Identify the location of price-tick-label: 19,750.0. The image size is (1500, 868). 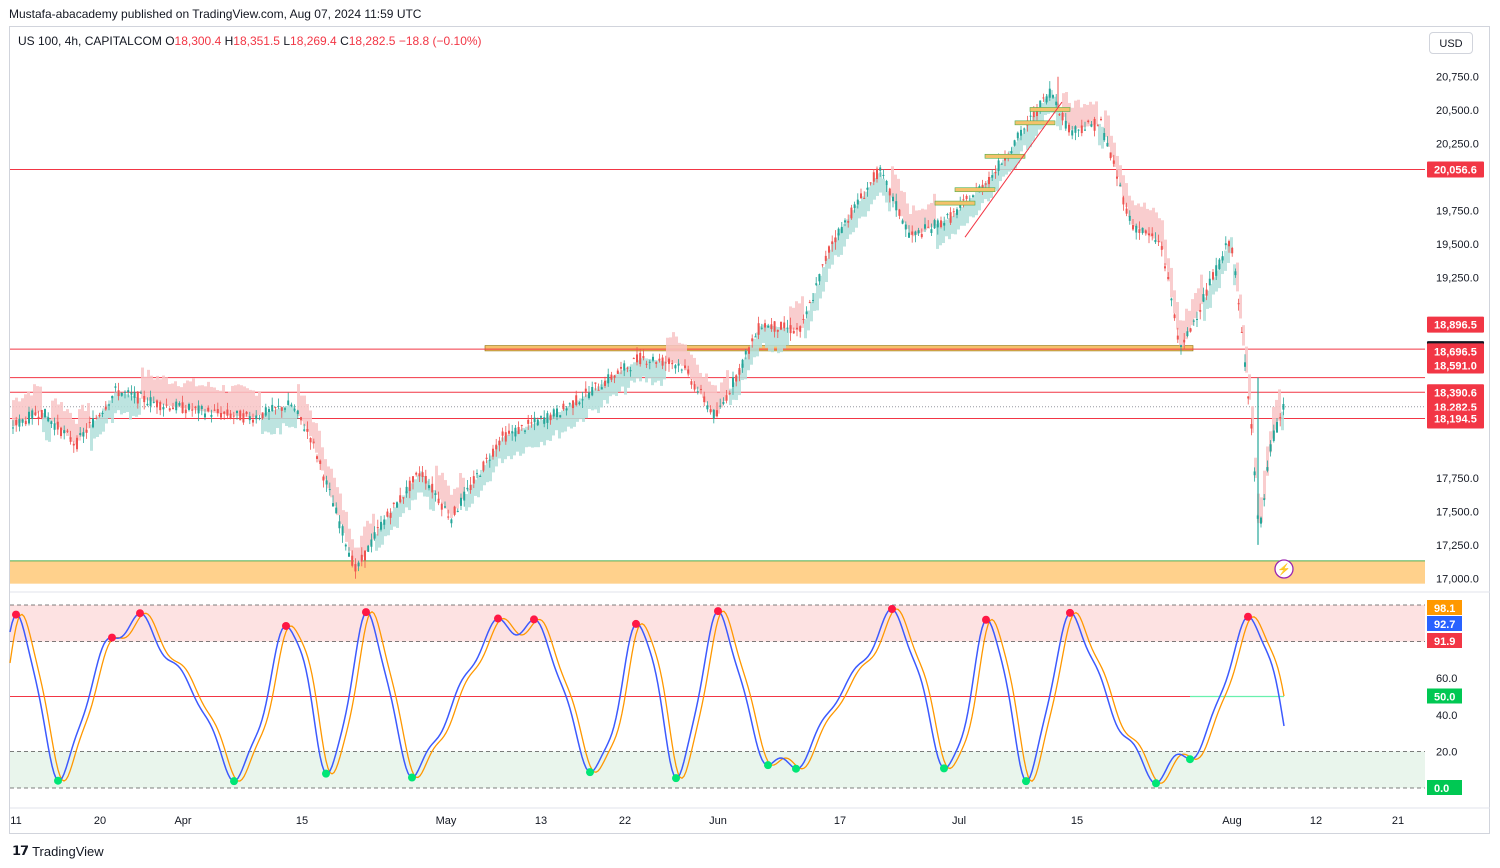
(1457, 211).